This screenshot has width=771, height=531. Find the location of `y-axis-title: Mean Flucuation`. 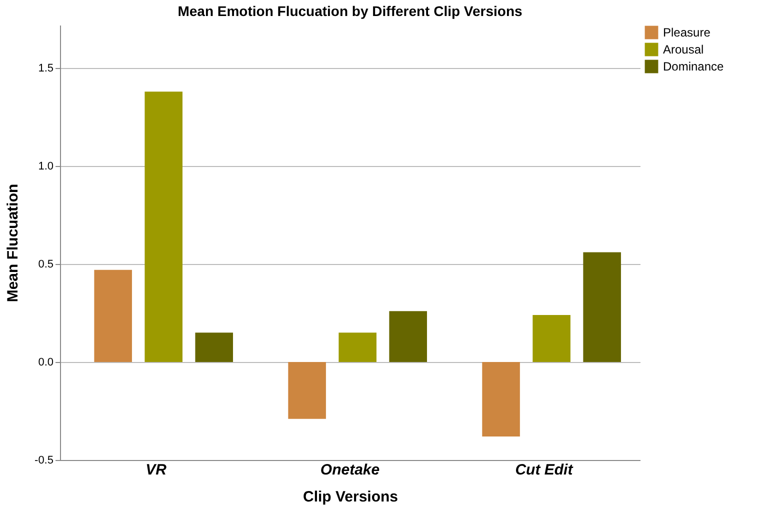

y-axis-title: Mean Flucuation is located at coordinates (13, 243).